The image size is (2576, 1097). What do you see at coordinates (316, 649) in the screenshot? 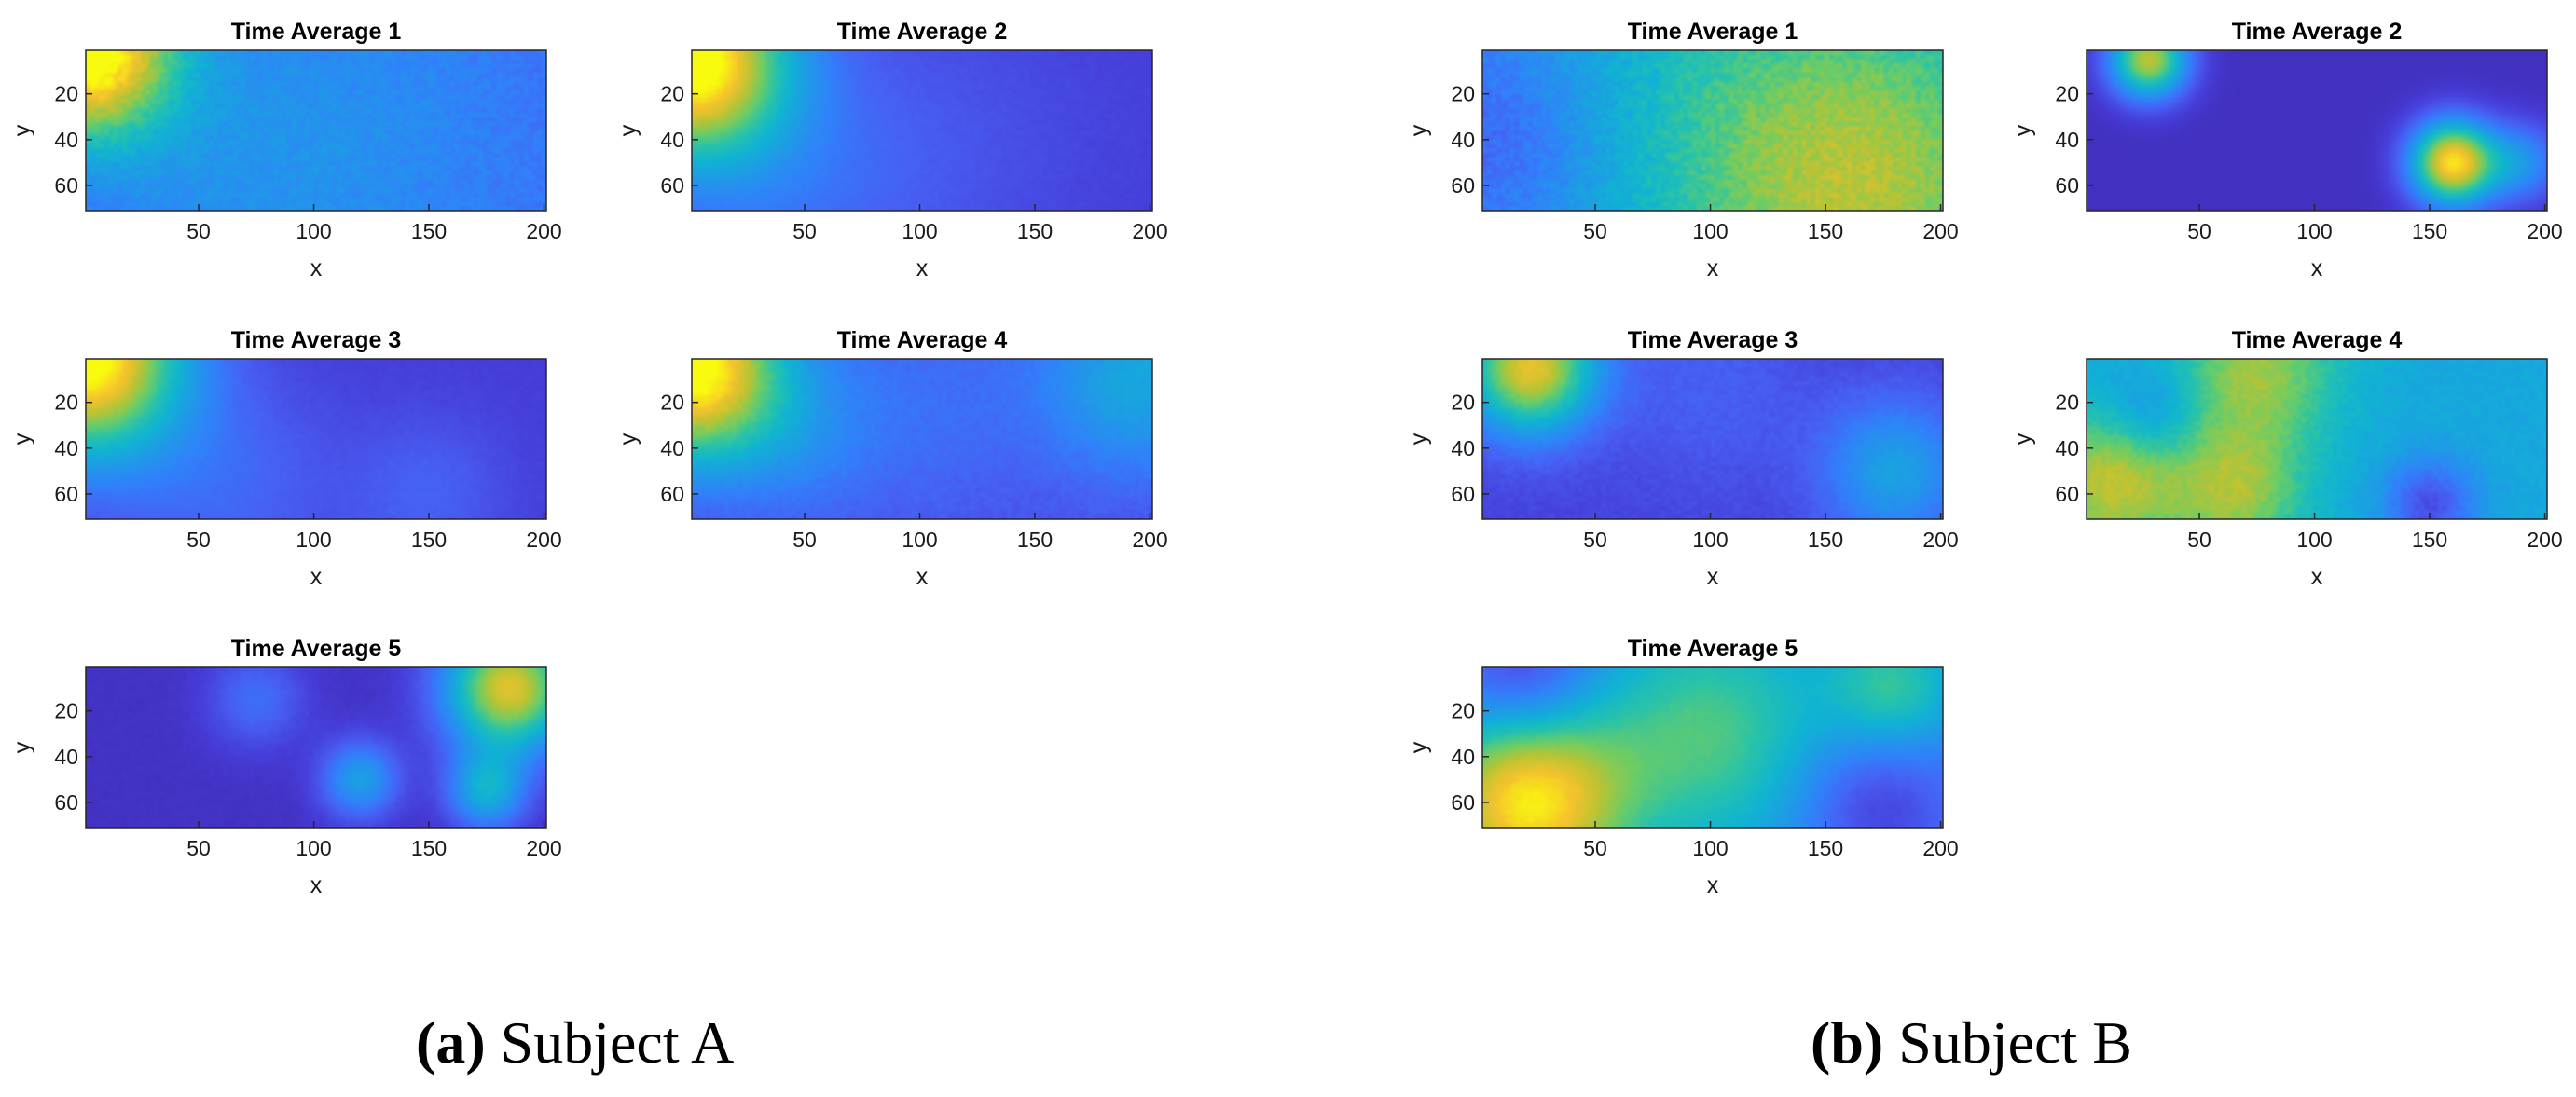
I see `panel-title: Time Average 5` at bounding box center [316, 649].